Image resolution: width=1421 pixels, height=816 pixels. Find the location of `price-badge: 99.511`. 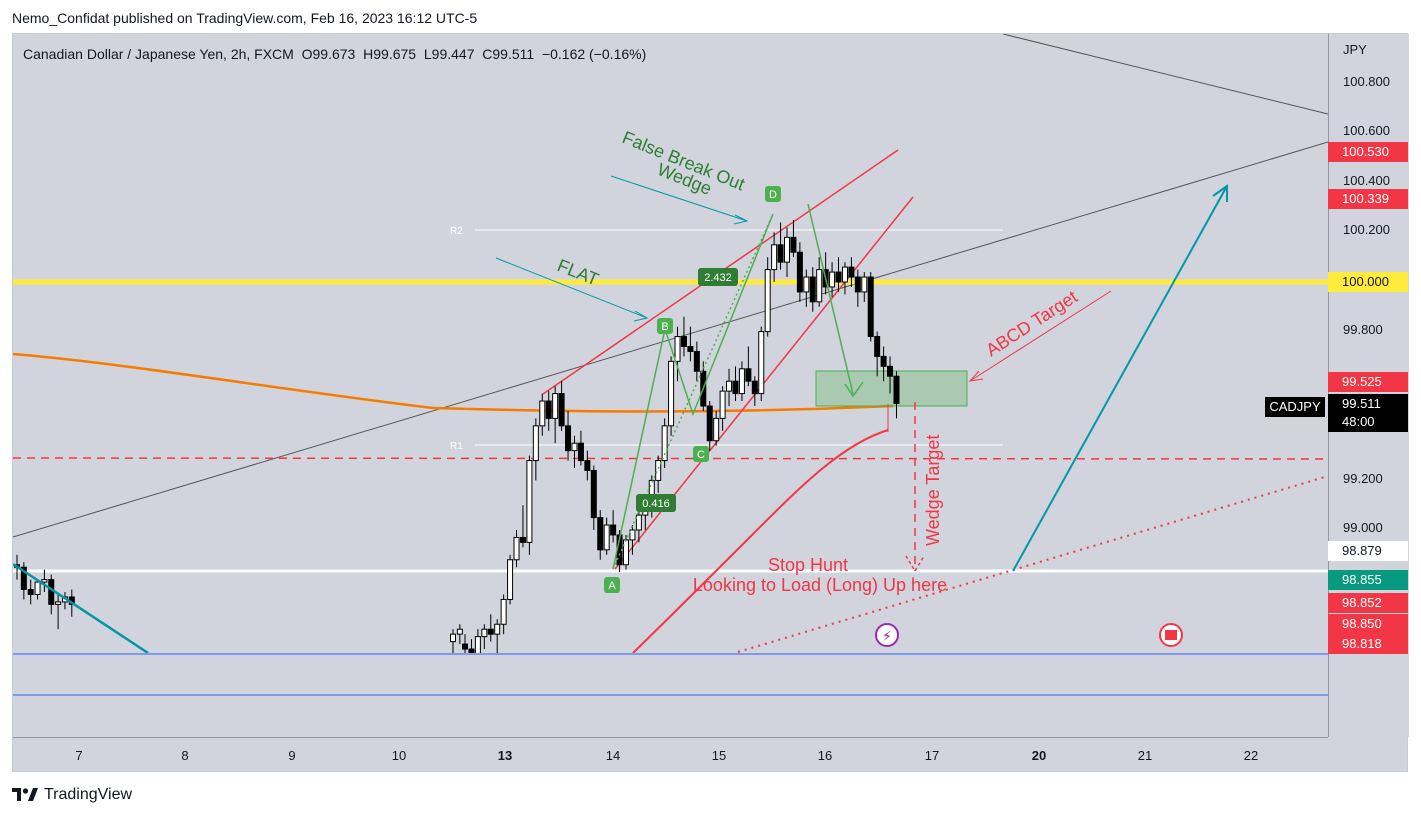

price-badge: 99.511 is located at coordinates (1368, 404).